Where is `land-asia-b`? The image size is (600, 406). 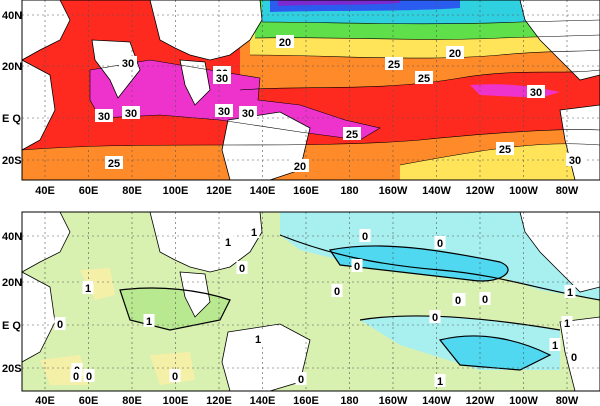
land-asia-b is located at coordinates (206, 242).